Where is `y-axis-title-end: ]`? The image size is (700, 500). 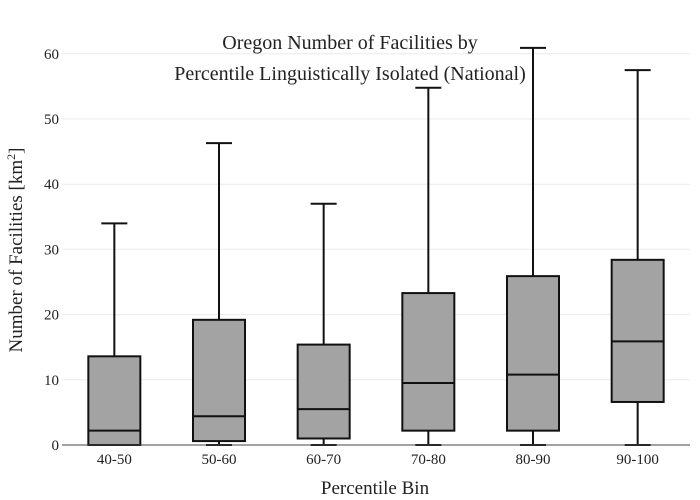
y-axis-title-end: ] is located at coordinates (16, 151).